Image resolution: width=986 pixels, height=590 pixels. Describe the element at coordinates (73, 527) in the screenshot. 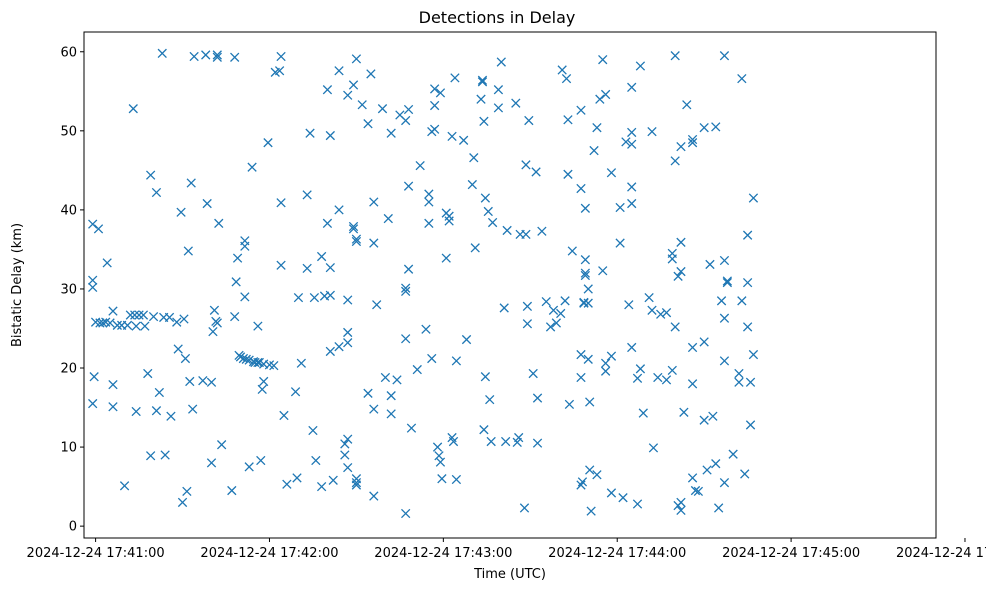

I see `y-tick-label: 0` at that location.